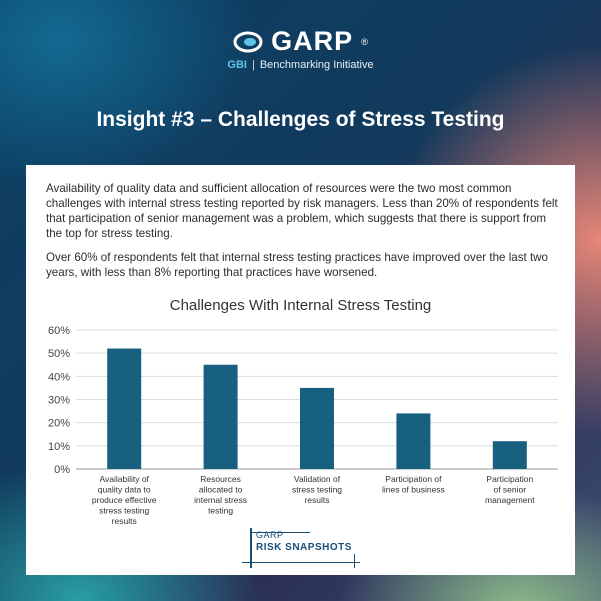  I want to click on snapshot-garp: GARP, so click(270, 535).